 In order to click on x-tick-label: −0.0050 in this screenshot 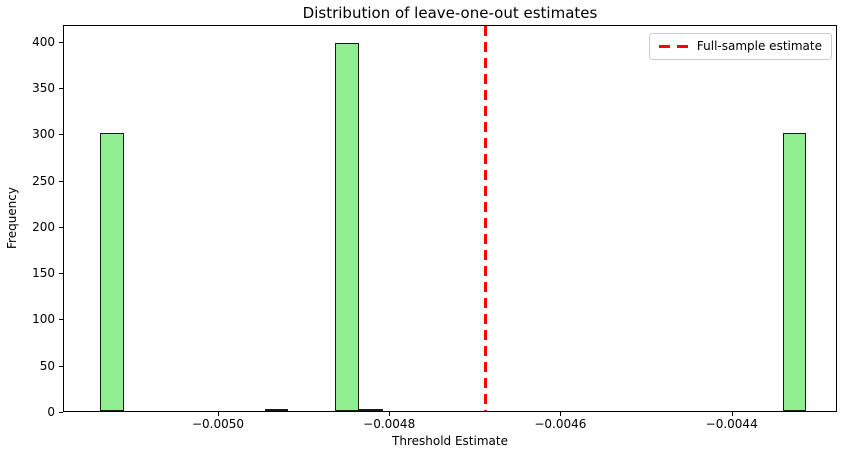, I will do `click(218, 424)`.